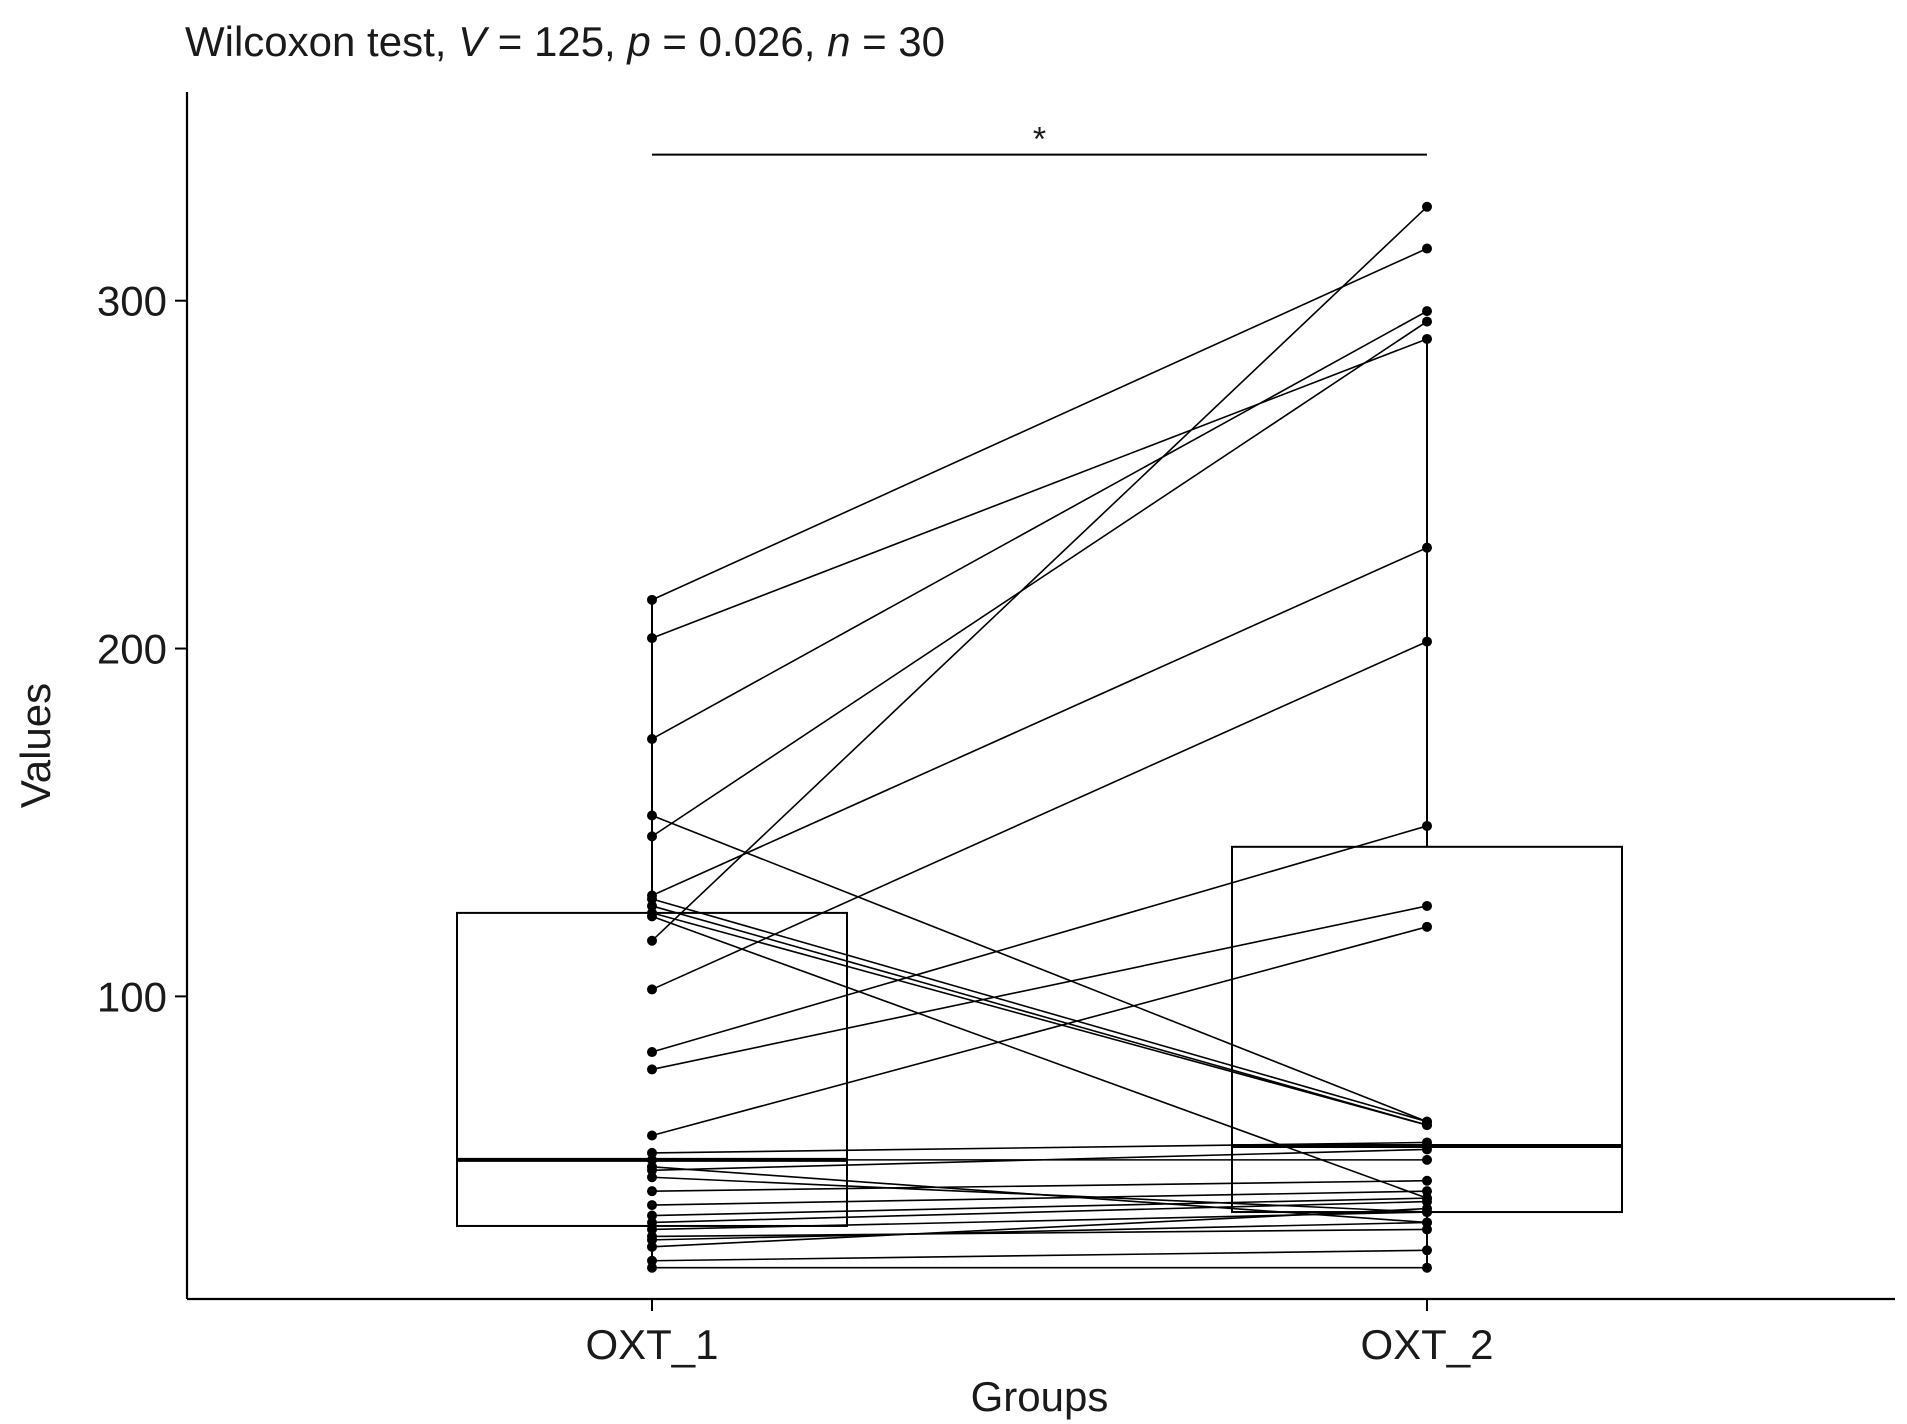 The width and height of the screenshot is (1907, 1424). Describe the element at coordinates (1039, 140) in the screenshot. I see `significance-label: *` at that location.